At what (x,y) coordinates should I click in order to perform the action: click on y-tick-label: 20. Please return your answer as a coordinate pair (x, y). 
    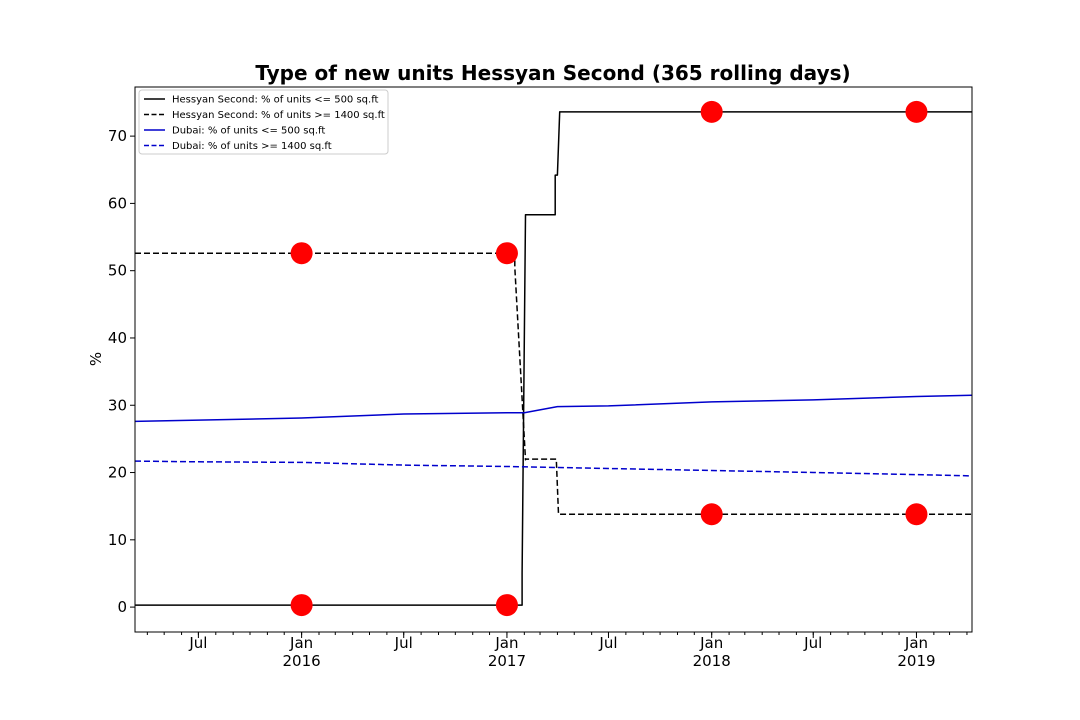
    Looking at the image, I should click on (117, 473).